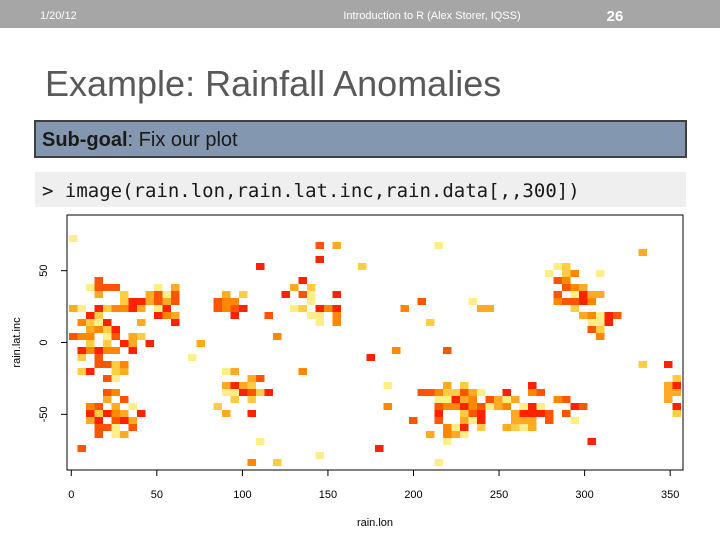  I want to click on code-box, so click(360, 189).